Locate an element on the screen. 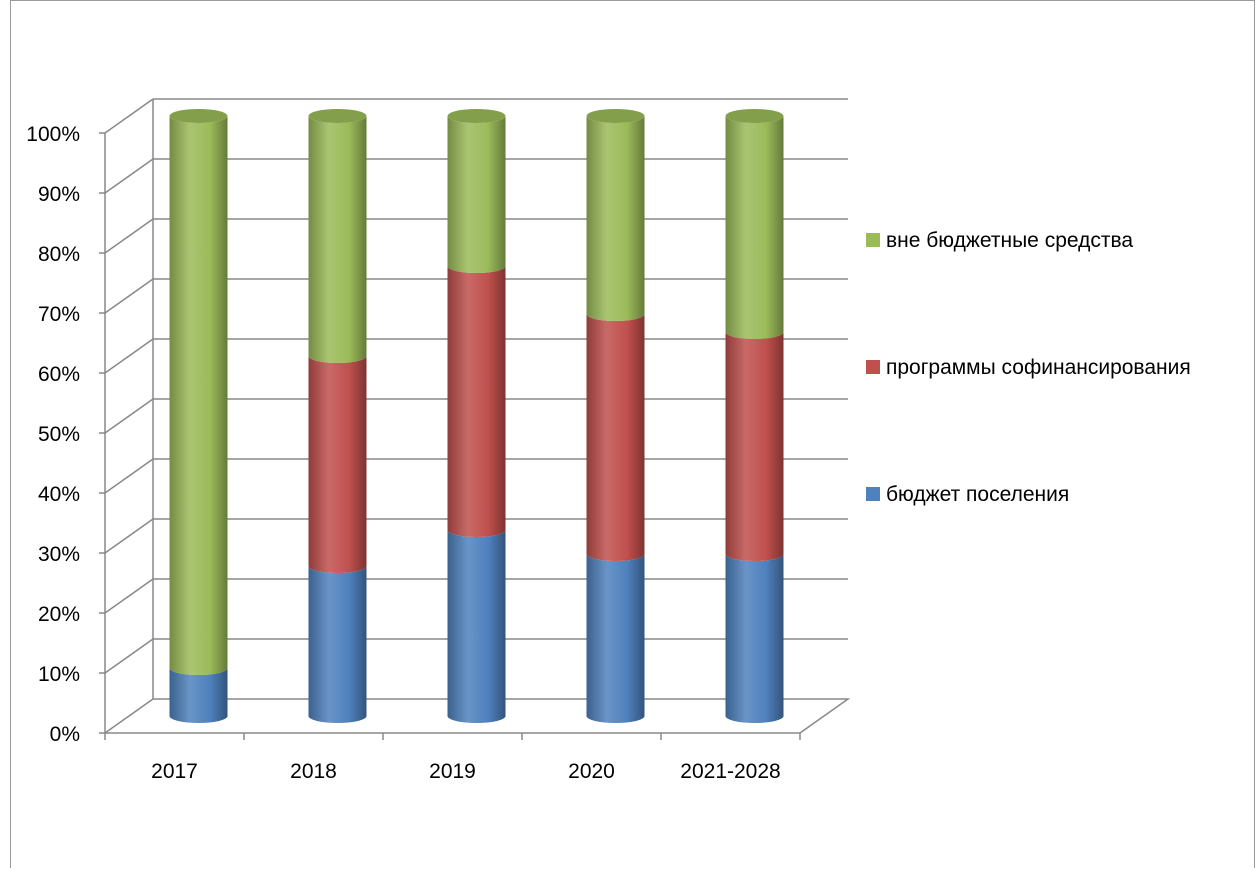  y-tick-label: 20% is located at coordinates (59, 614).